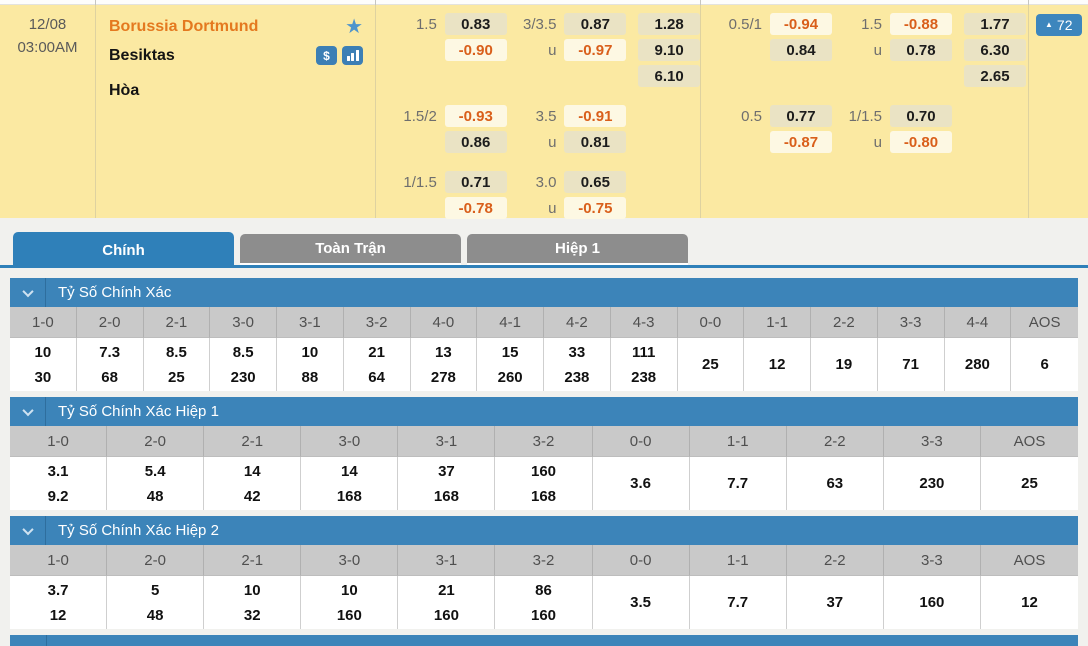  What do you see at coordinates (376, 377) in the screenshot?
I see `score-odds-value: 64` at bounding box center [376, 377].